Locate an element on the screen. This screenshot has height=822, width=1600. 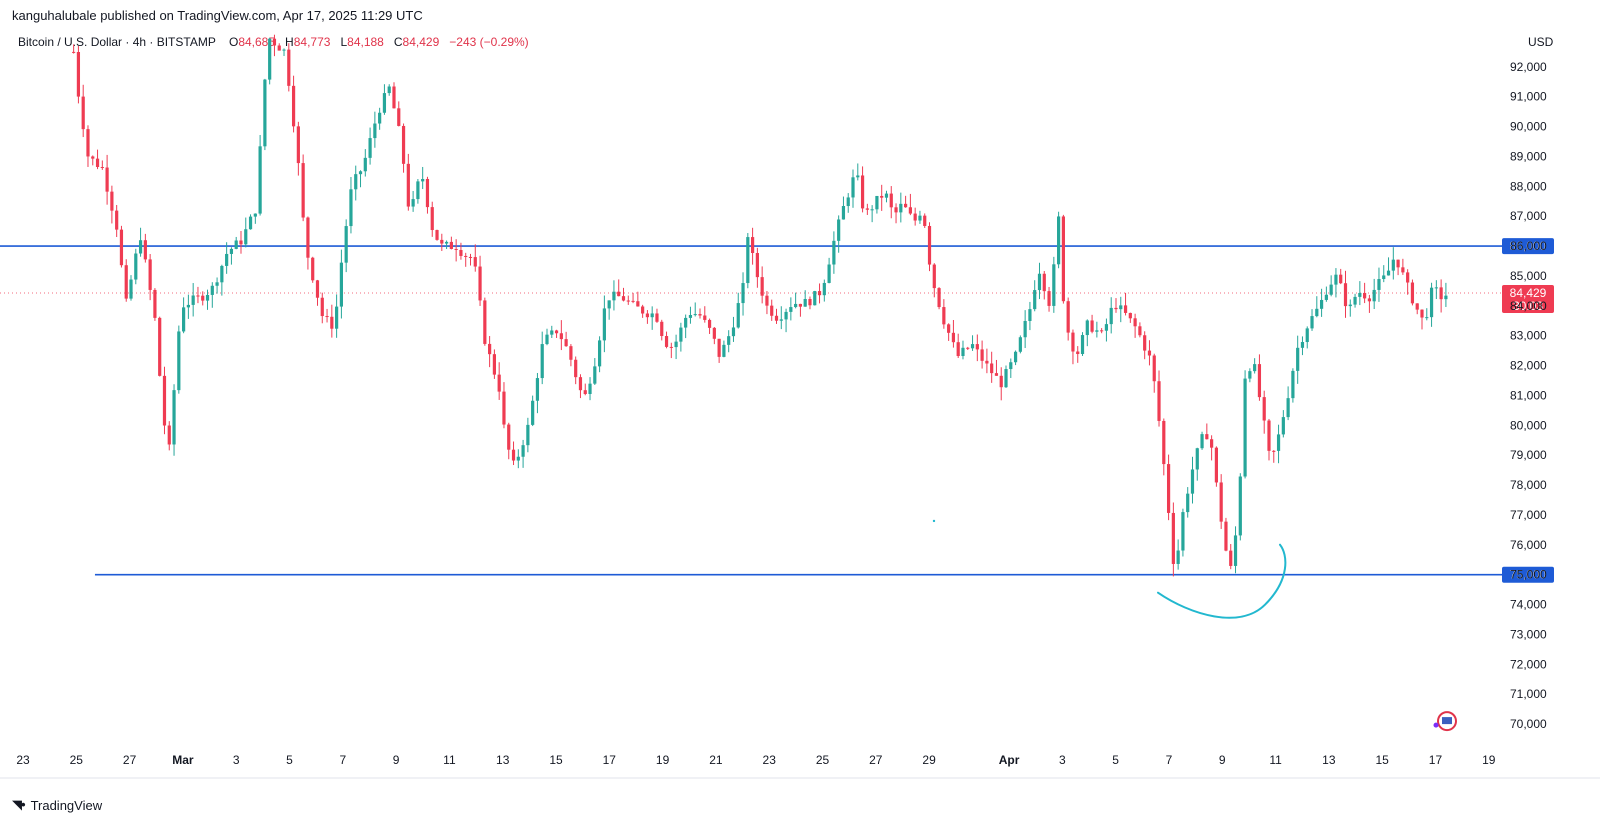
ohlc-high: 84,773 is located at coordinates (312, 42).